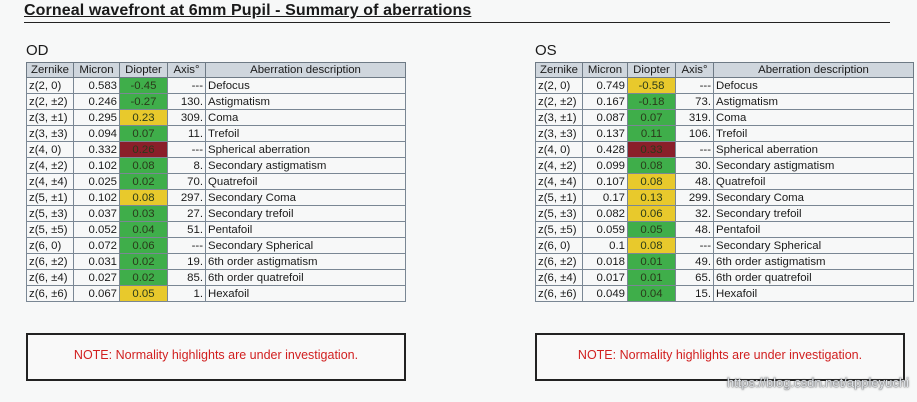  What do you see at coordinates (605, 293) in the screenshot?
I see `micron-cell: 0.049` at bounding box center [605, 293].